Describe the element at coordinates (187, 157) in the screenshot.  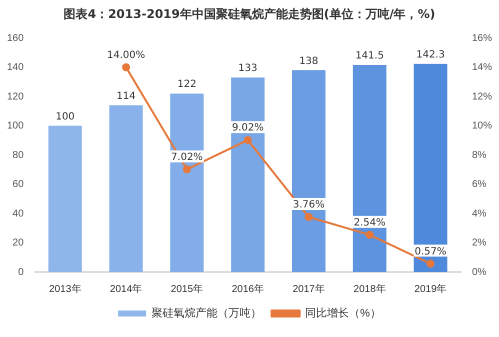
I see `data-label: 7.02%` at that location.